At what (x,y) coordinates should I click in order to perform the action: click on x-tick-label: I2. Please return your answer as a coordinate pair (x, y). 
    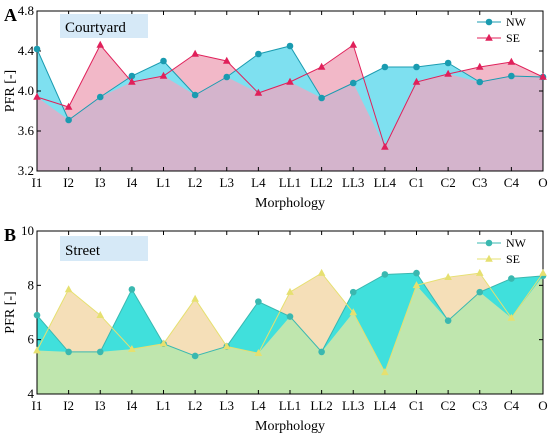
    Looking at the image, I should click on (68, 182).